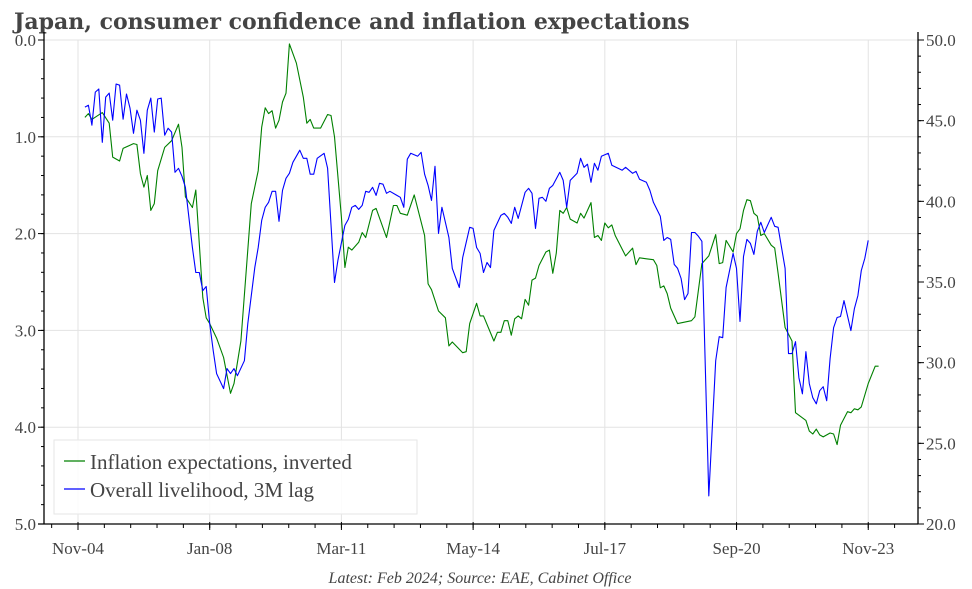  What do you see at coordinates (25, 137) in the screenshot?
I see `left-tick-label: 1.0` at bounding box center [25, 137].